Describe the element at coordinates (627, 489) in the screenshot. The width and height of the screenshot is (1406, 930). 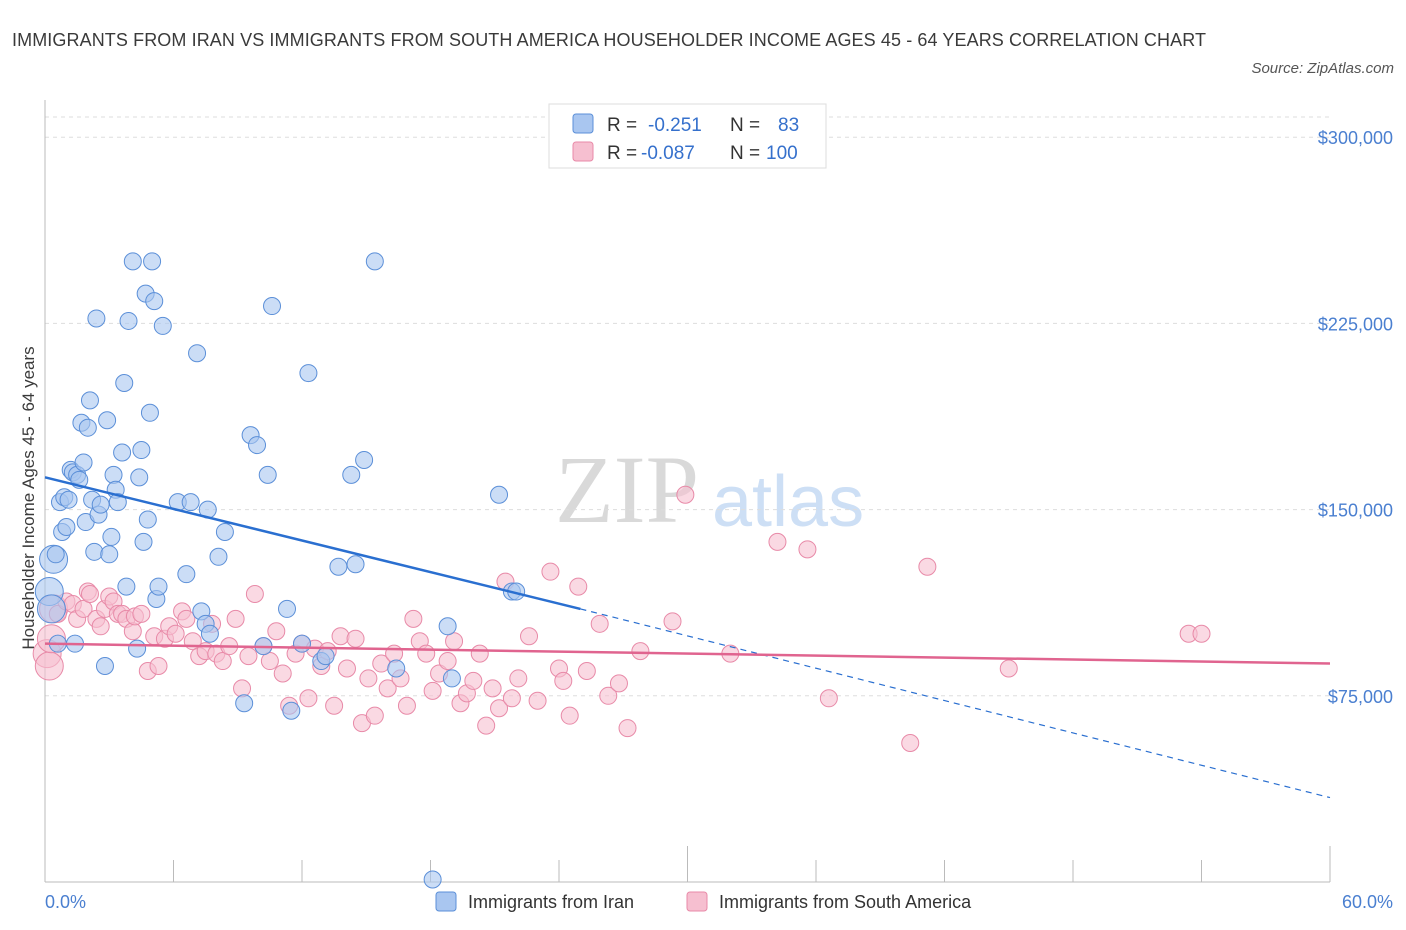
I see `watermark-zip: ZIP` at that location.